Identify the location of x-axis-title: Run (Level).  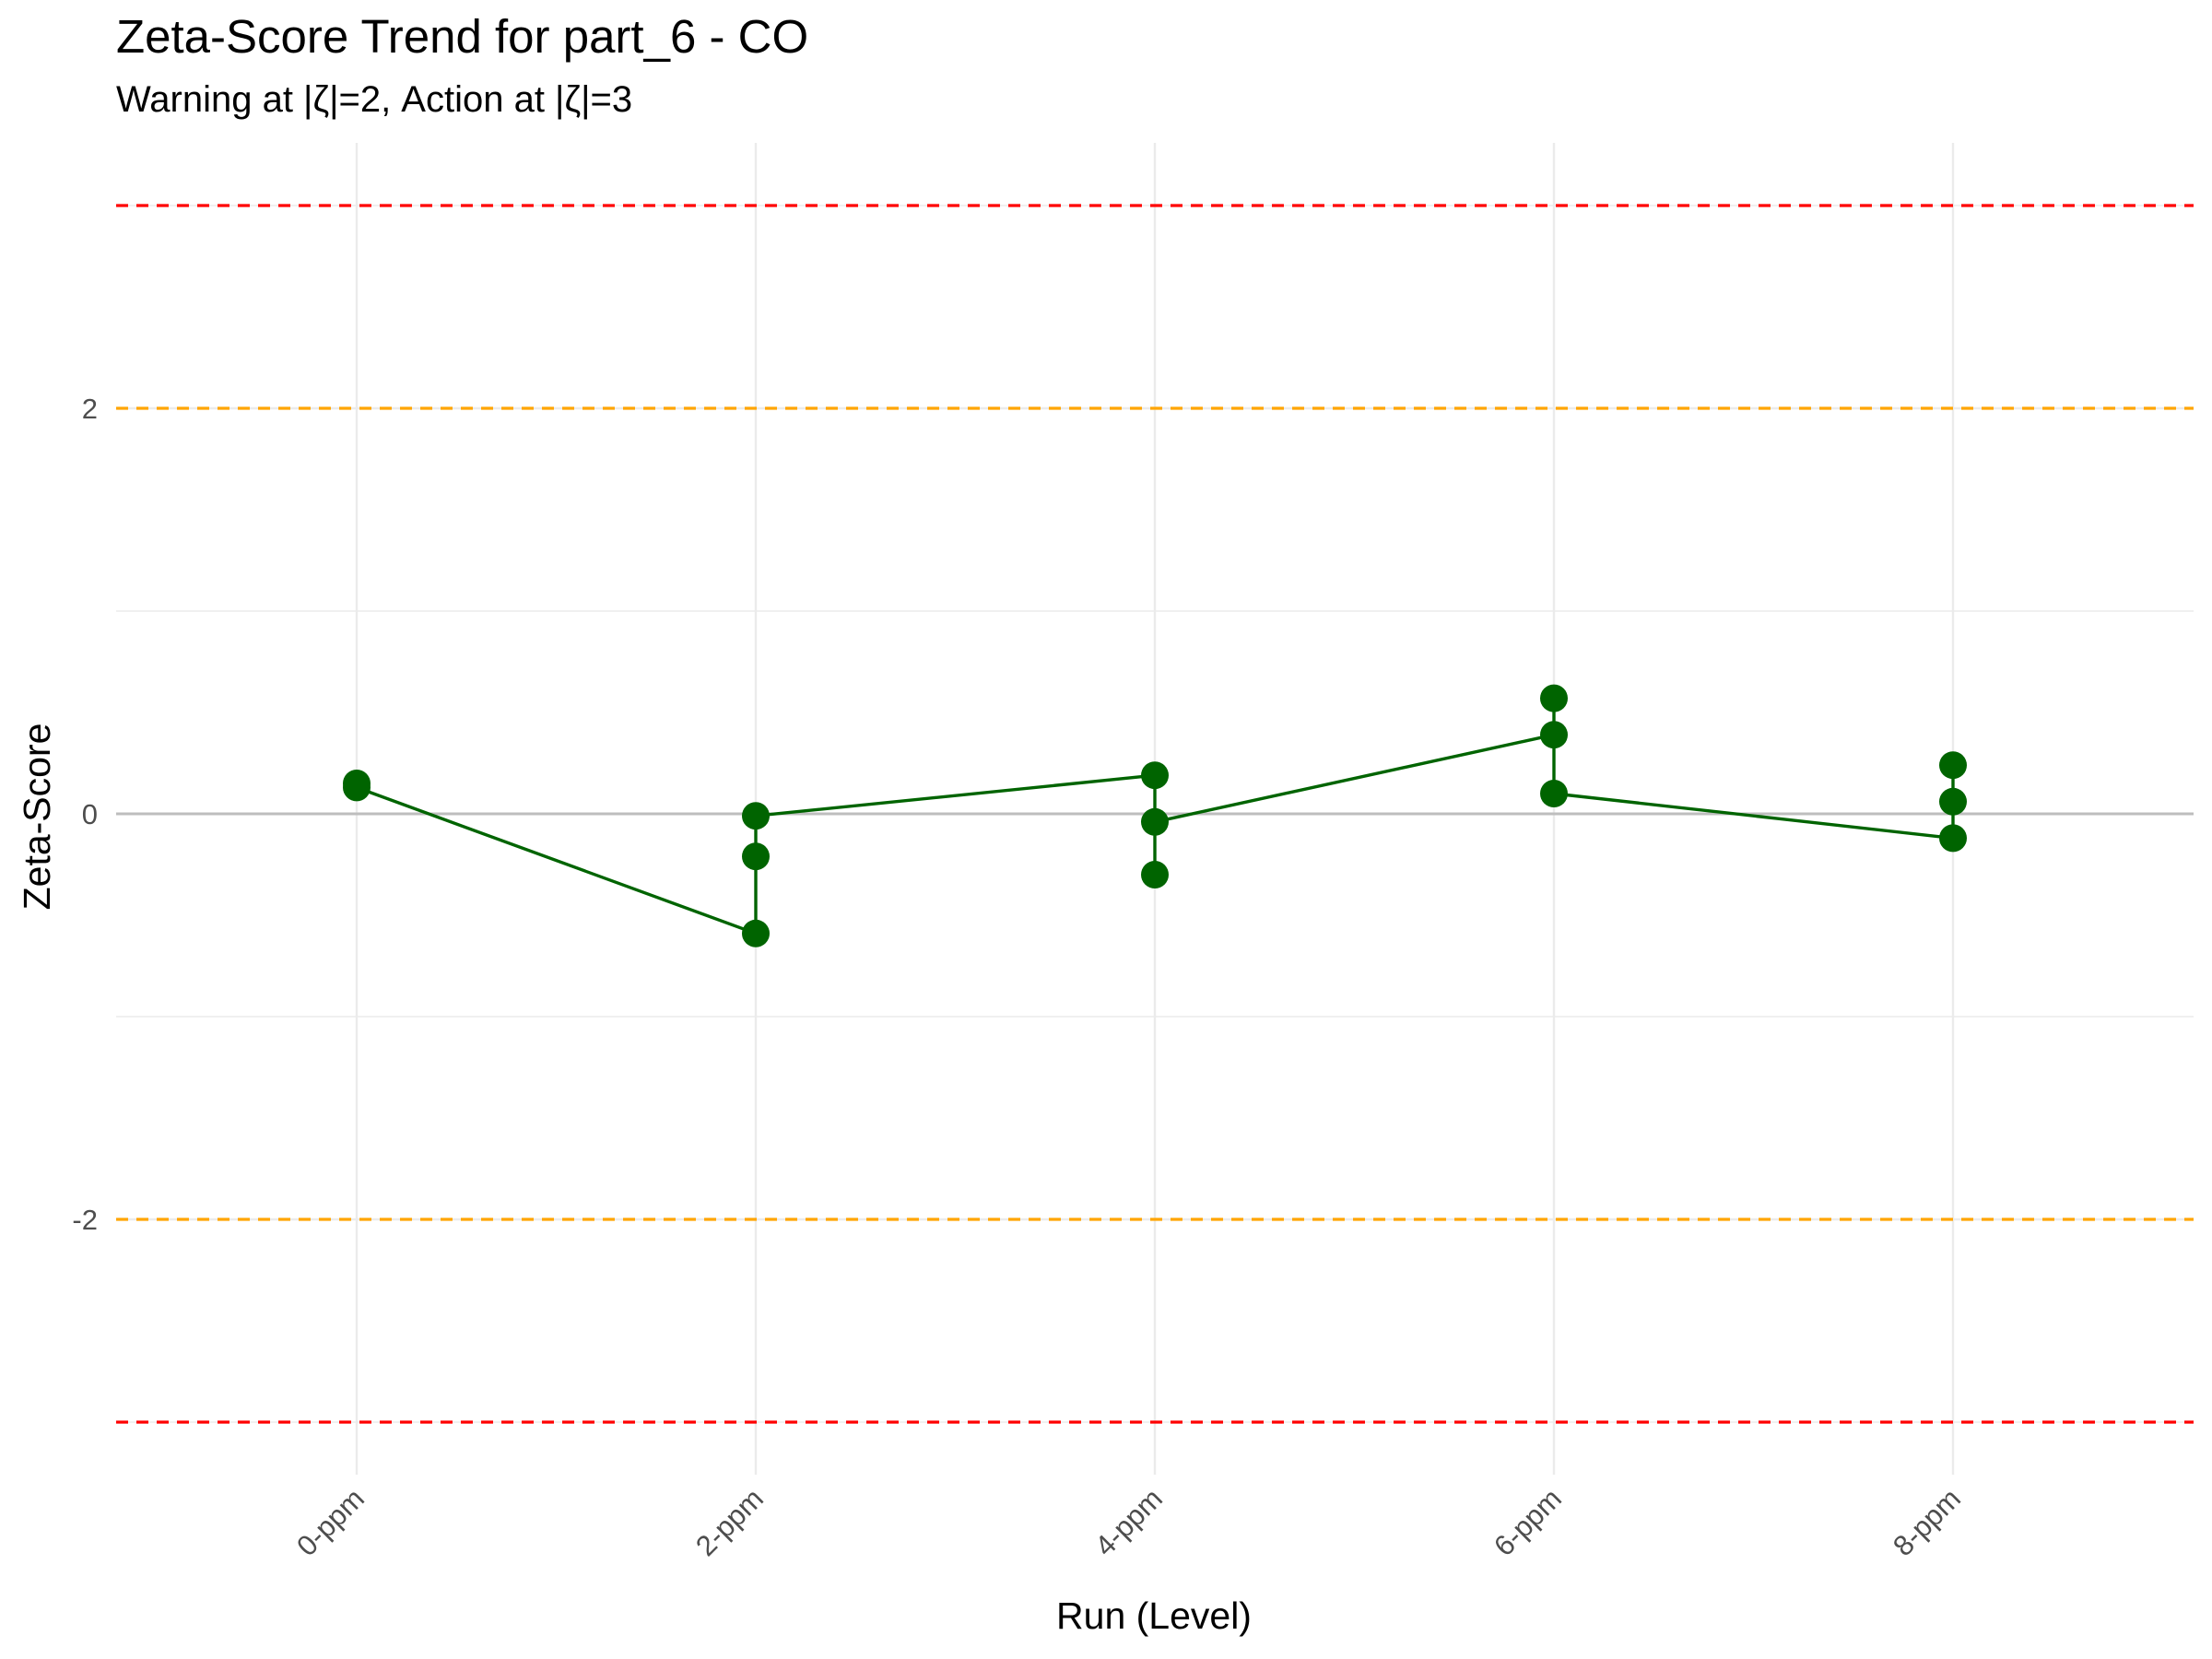
(1154, 1615).